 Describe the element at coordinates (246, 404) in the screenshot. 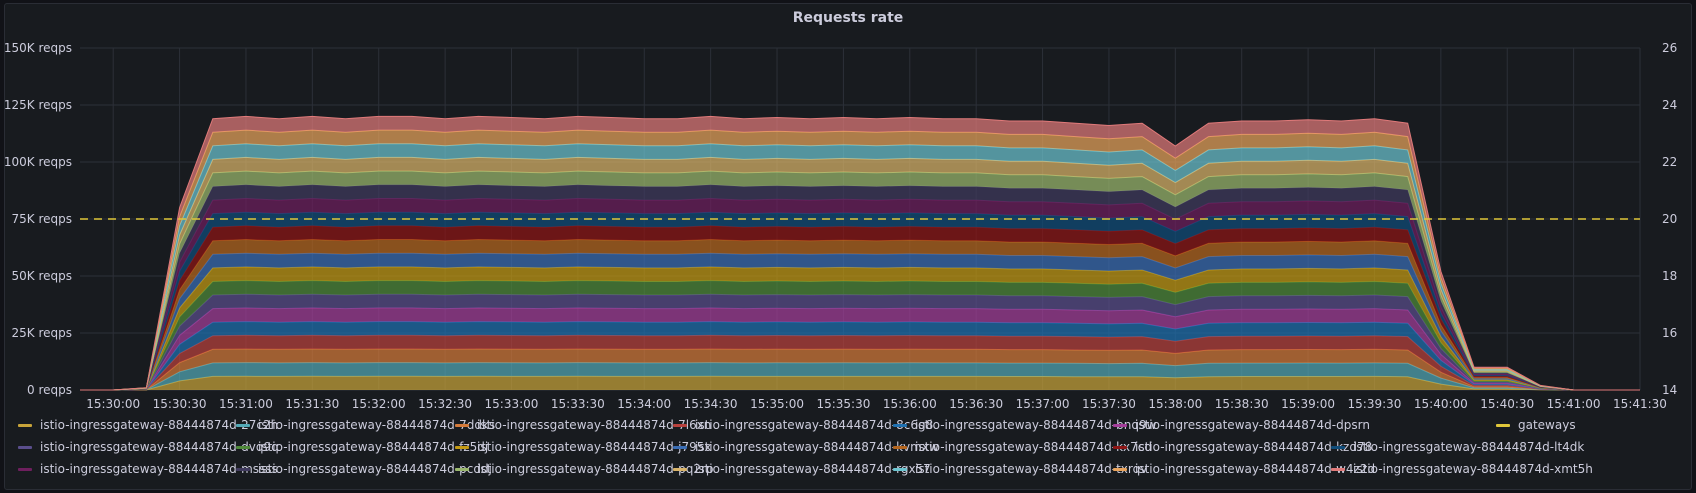

I see `x-tick-label: 15:31:00` at that location.